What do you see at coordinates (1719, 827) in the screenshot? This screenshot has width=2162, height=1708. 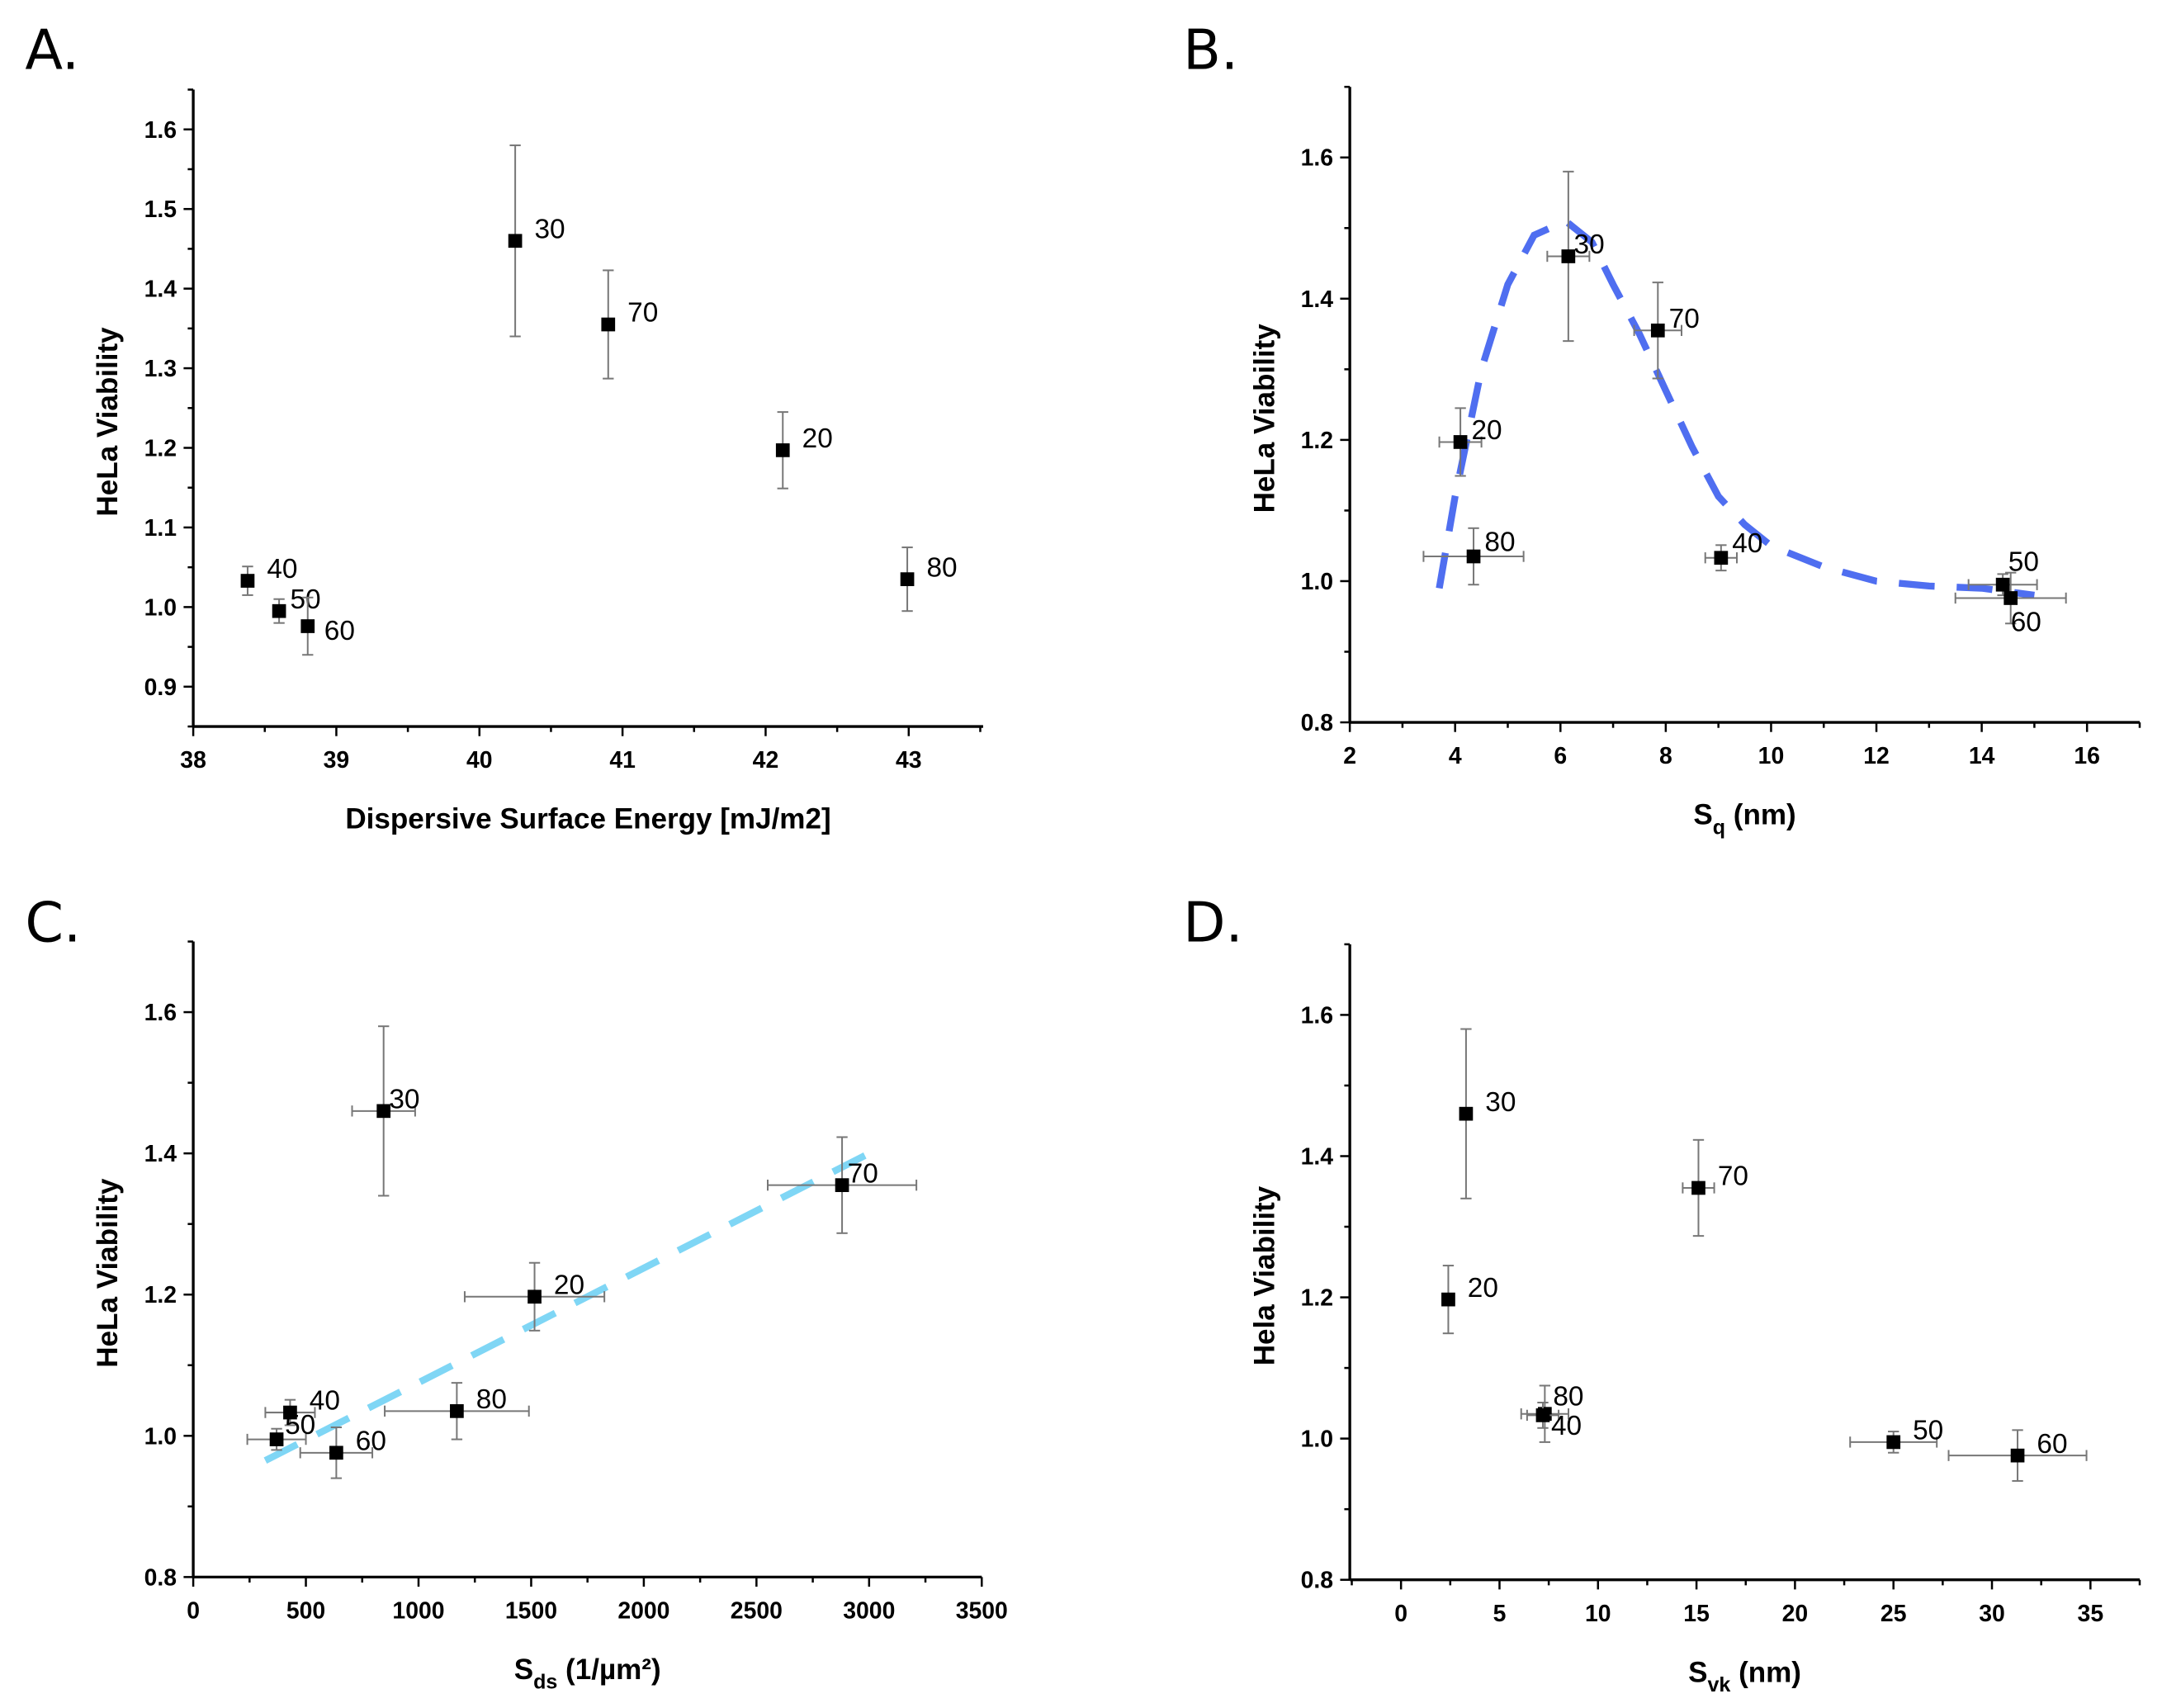 I see `x-axis-label-subscript: q` at bounding box center [1719, 827].